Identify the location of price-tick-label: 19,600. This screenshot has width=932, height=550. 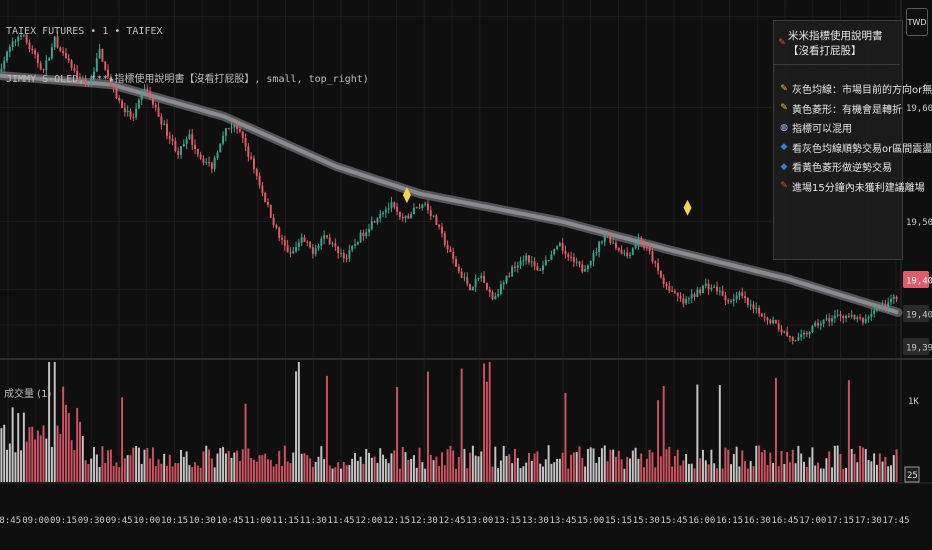
(919, 109).